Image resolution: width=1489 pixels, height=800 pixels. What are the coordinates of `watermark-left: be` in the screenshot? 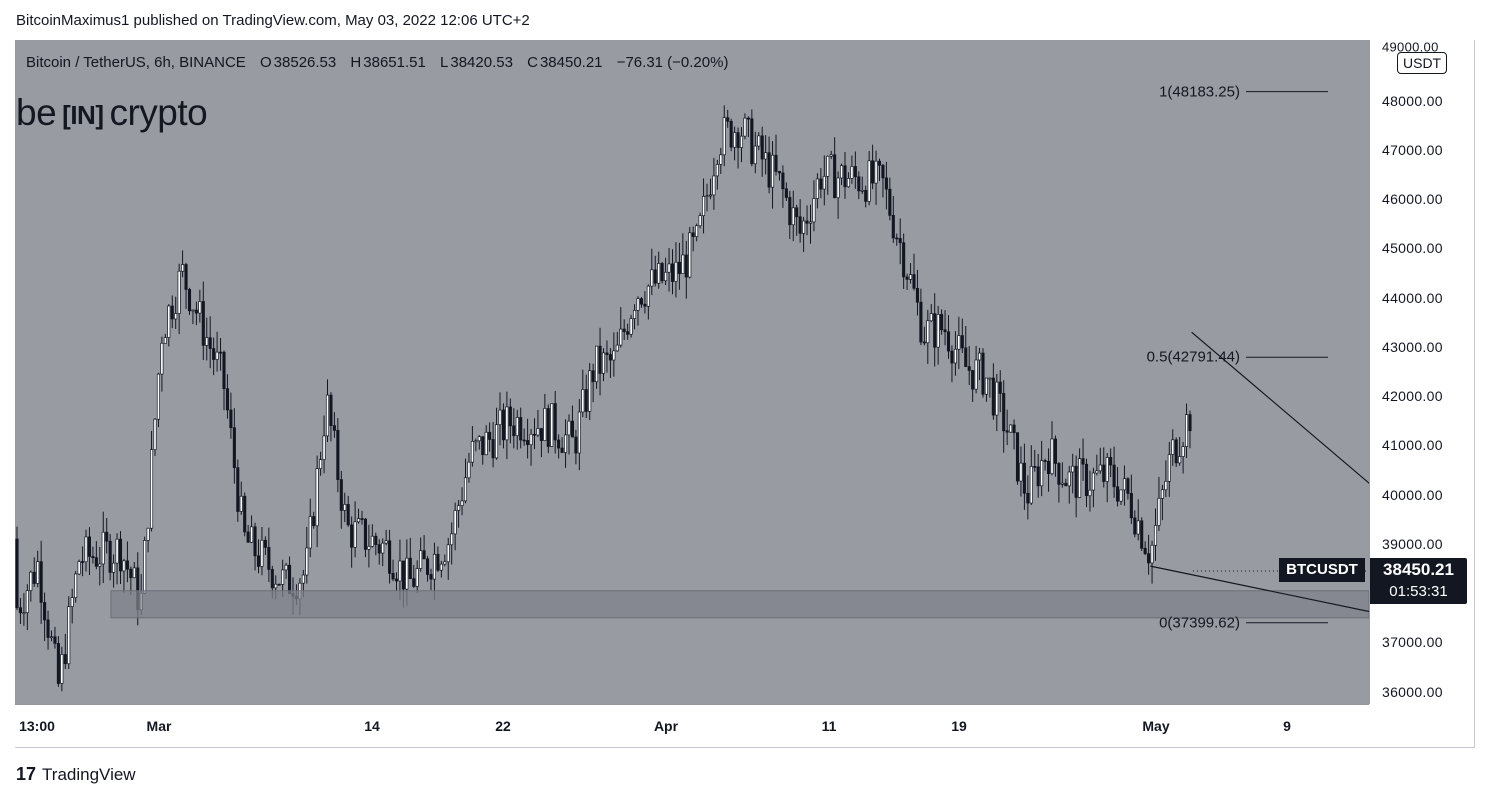 It's located at (36, 112).